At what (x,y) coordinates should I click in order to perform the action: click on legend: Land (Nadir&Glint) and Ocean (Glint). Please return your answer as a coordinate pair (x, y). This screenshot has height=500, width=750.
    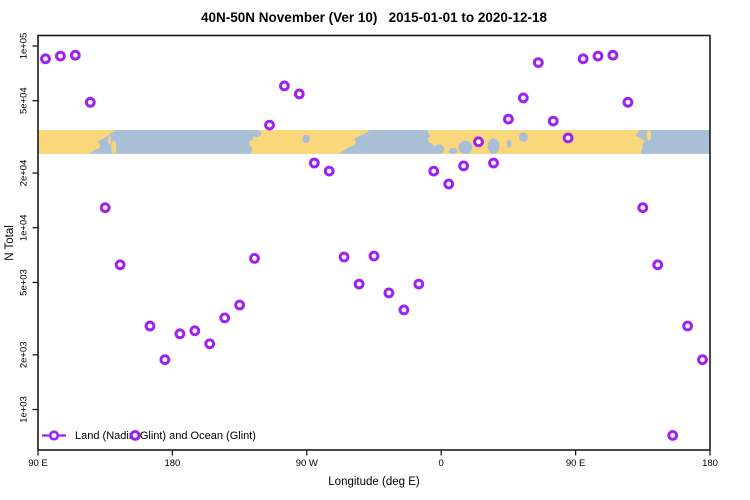
    Looking at the image, I should click on (149, 436).